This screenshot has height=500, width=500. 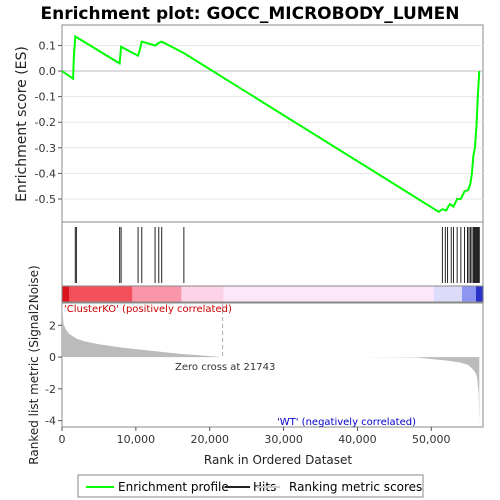 I want to click on x-axis-ticks: 0 10,000 20,000 30,000 40,000 50,000, so click(x=255, y=436).